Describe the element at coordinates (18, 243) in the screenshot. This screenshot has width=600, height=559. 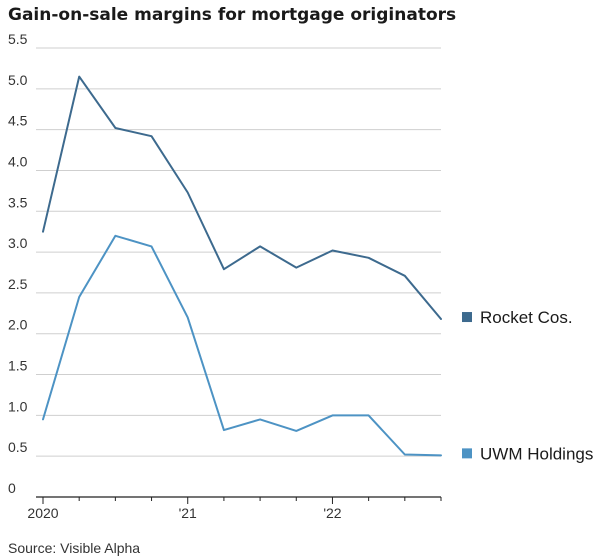
I see `y-tick-label: 3.0` at that location.